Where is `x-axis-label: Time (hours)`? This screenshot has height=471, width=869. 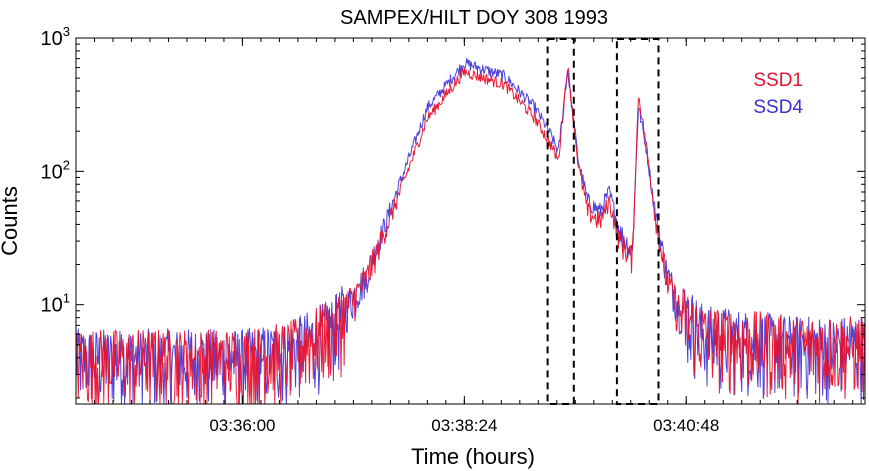 x-axis-label: Time (hours) is located at coordinates (473, 456).